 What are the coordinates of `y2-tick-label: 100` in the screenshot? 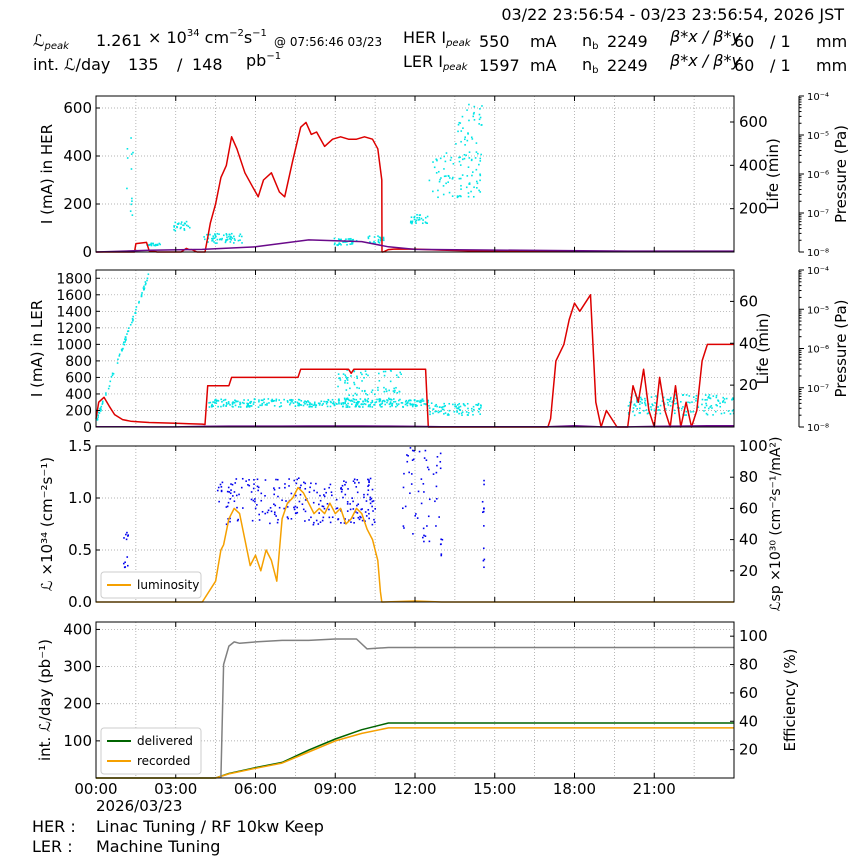 It's located at (753, 636).